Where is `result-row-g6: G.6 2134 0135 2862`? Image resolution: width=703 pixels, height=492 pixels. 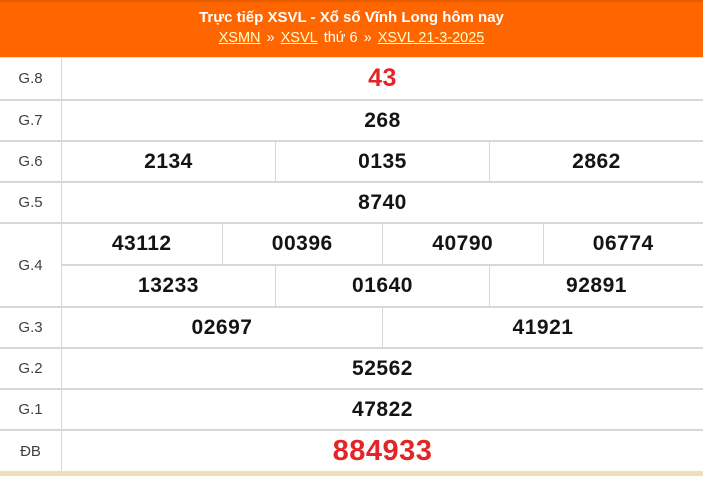 result-row-g6: G.6 2134 0135 2862 is located at coordinates (351, 160).